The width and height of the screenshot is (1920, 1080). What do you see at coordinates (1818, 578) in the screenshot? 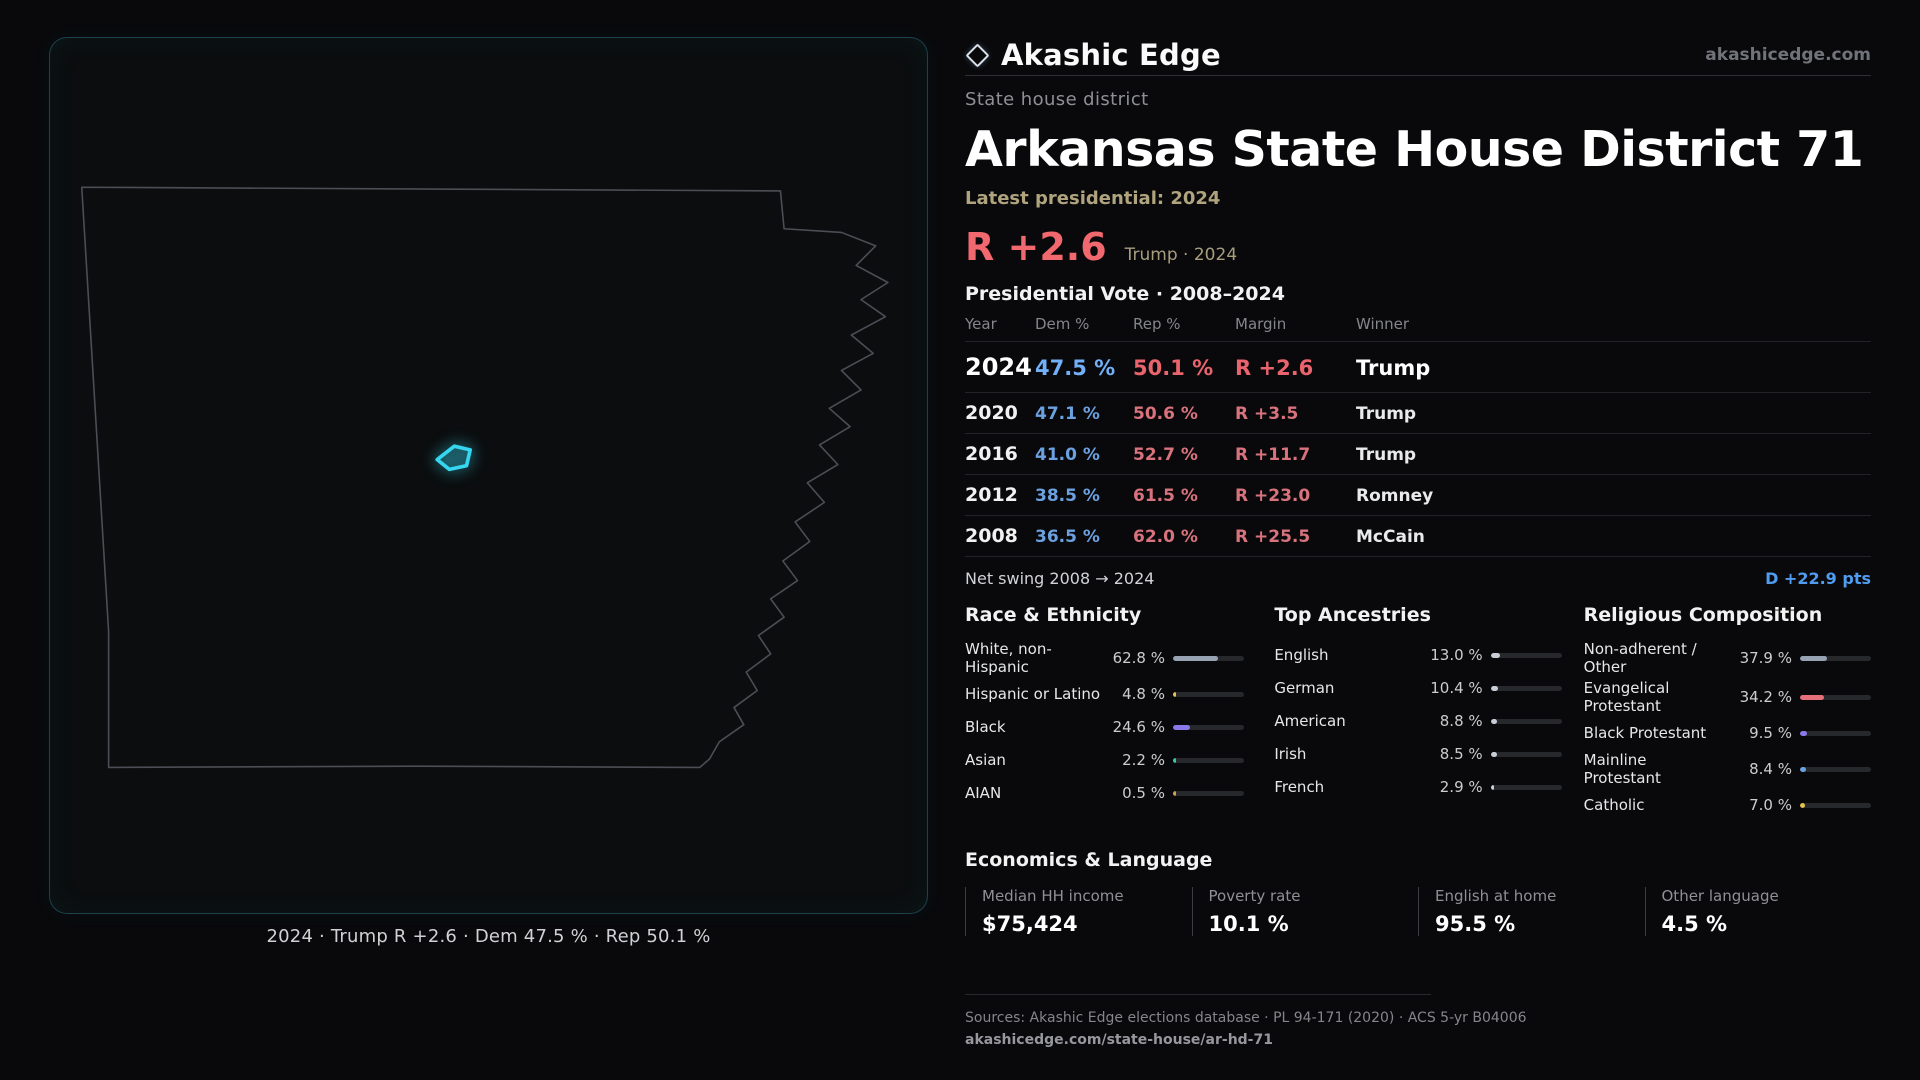
I see `net-swing-value: D +22.9 pts` at bounding box center [1818, 578].